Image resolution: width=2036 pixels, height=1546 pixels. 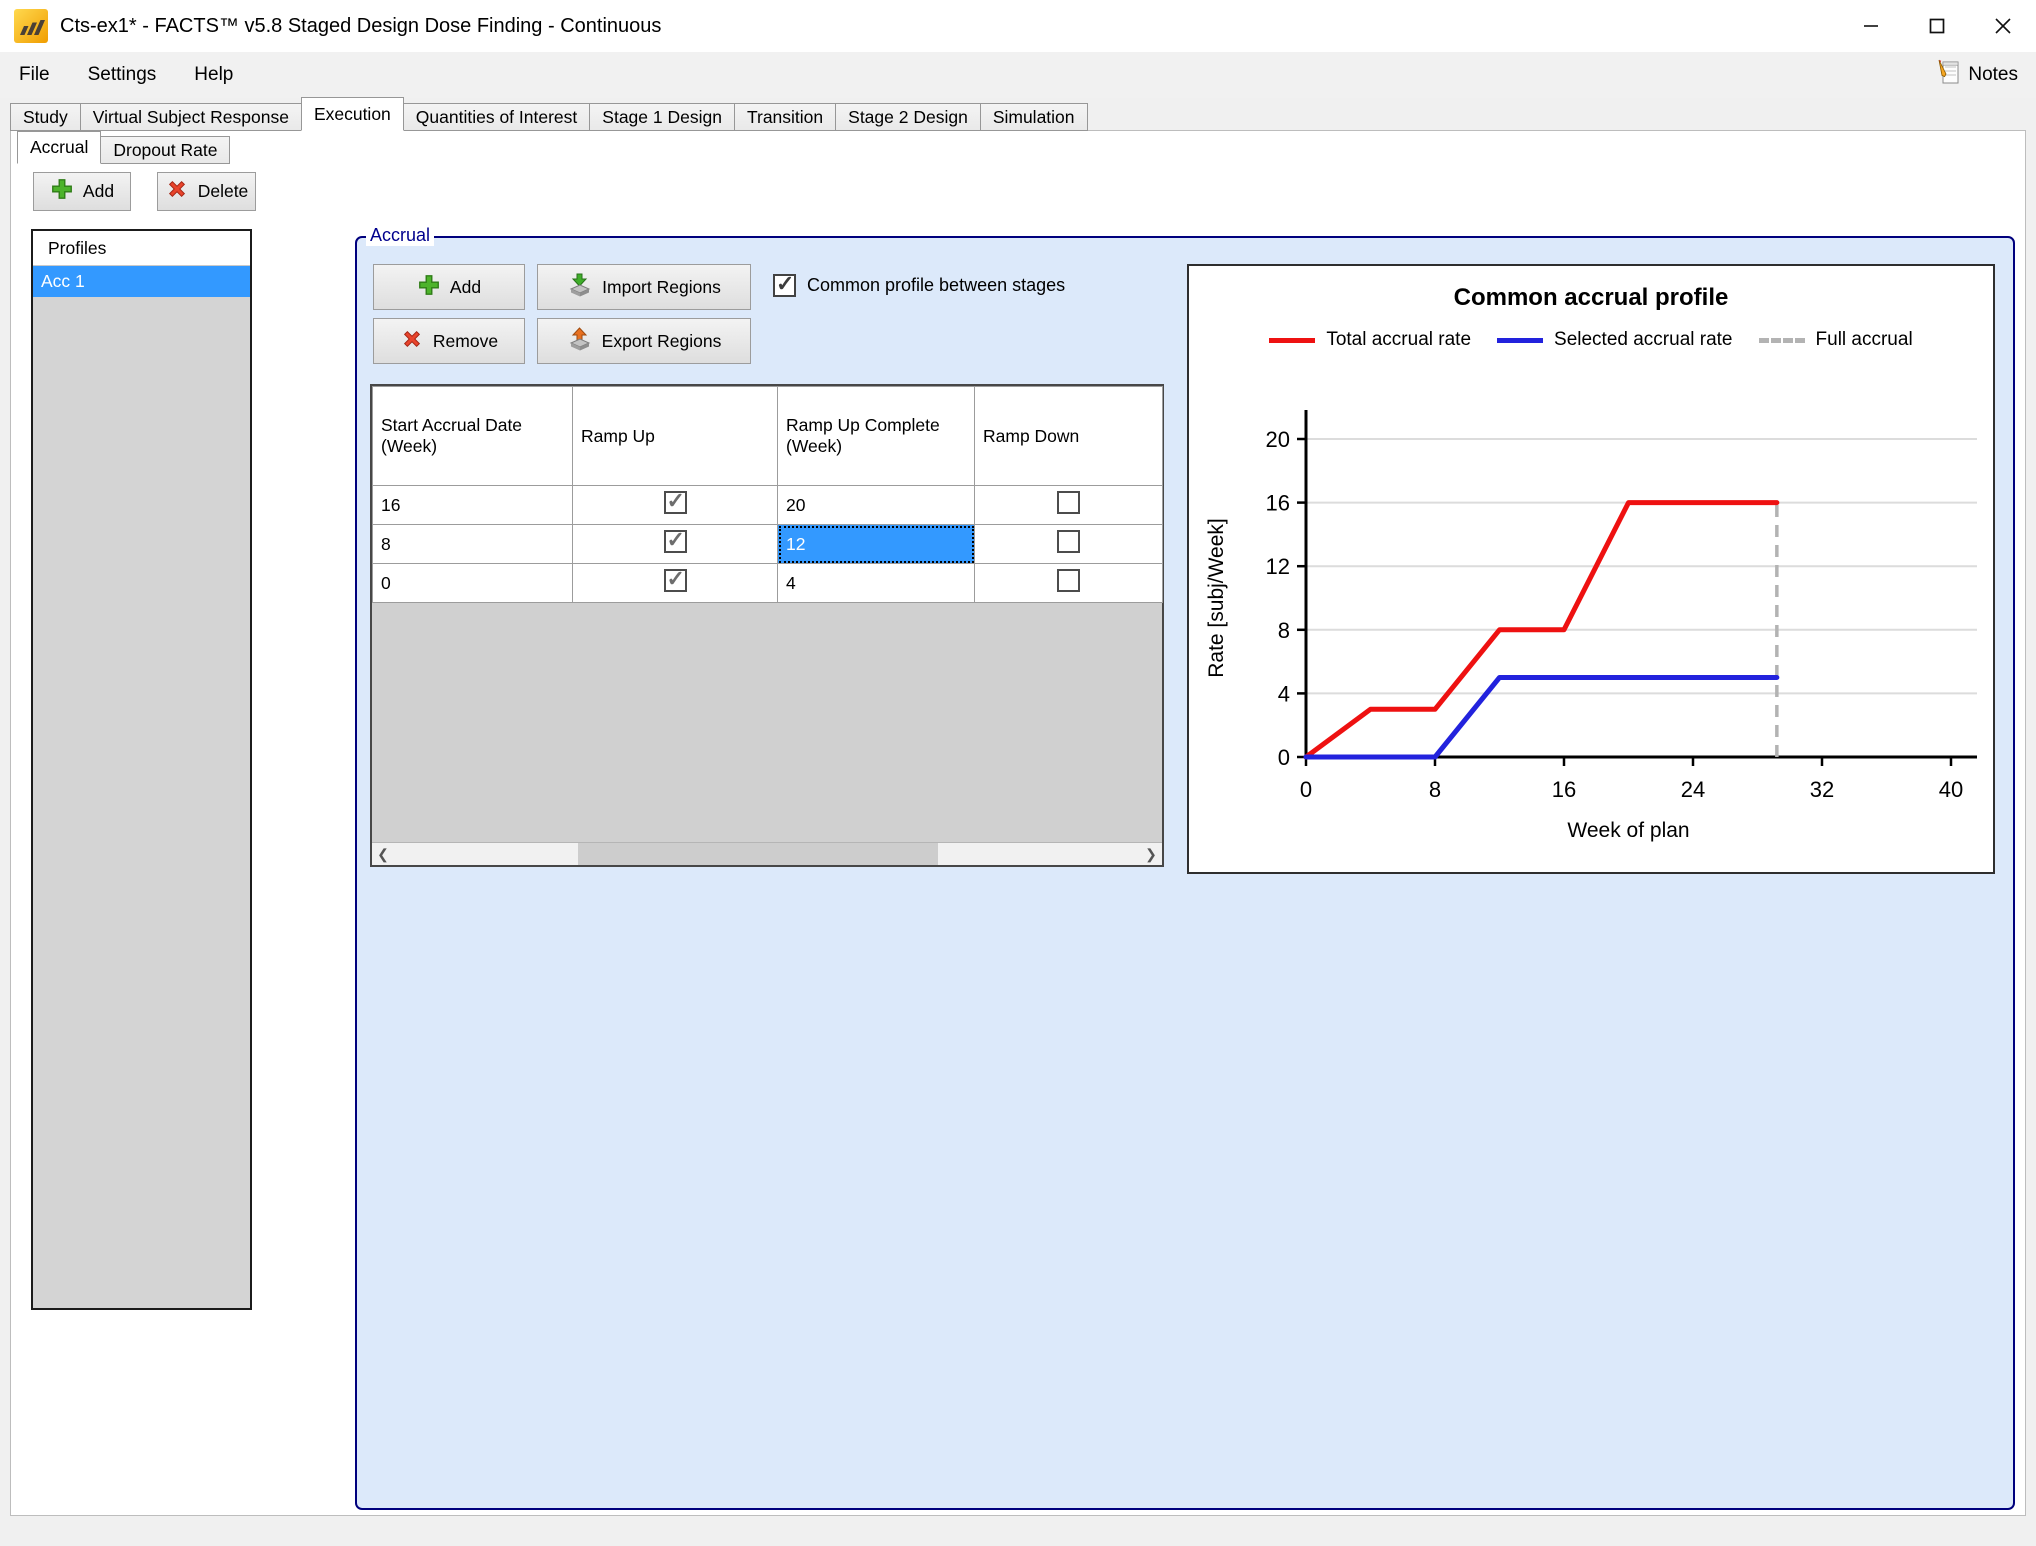 What do you see at coordinates (661, 286) in the screenshot?
I see `import-regions-label: Import Regions` at bounding box center [661, 286].